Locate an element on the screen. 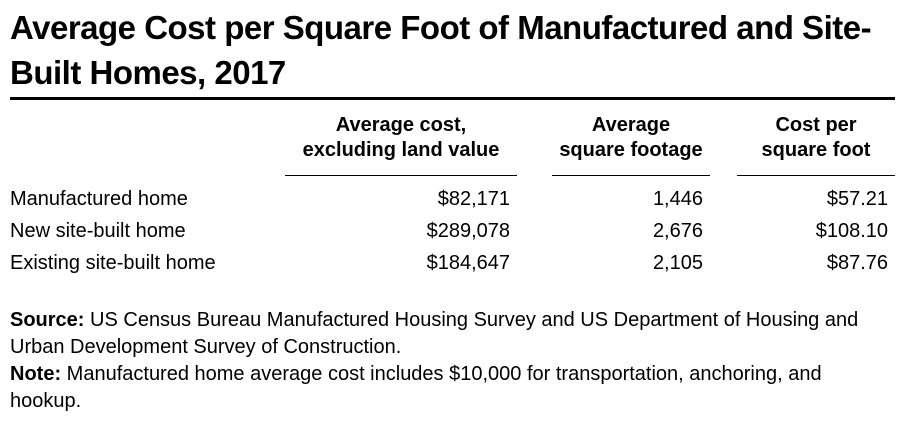 The height and width of the screenshot is (438, 904). row-header-spacer is located at coordinates (147, 144).